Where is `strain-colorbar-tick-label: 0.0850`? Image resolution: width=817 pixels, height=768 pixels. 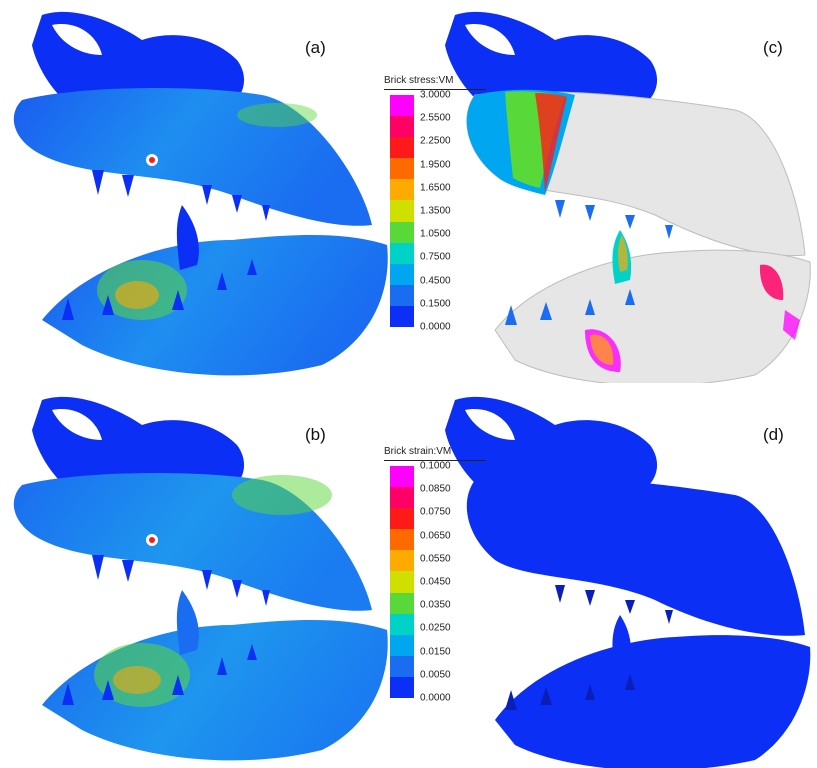 strain-colorbar-tick-label: 0.0850 is located at coordinates (435, 489).